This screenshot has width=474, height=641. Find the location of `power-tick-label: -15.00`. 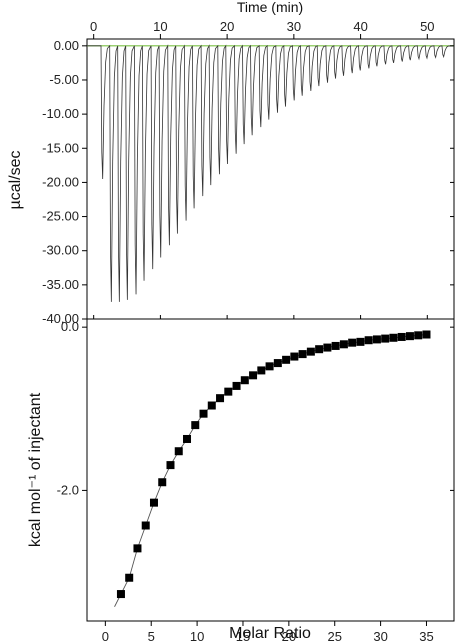

power-tick-label: -15.00 is located at coordinates (60, 147).